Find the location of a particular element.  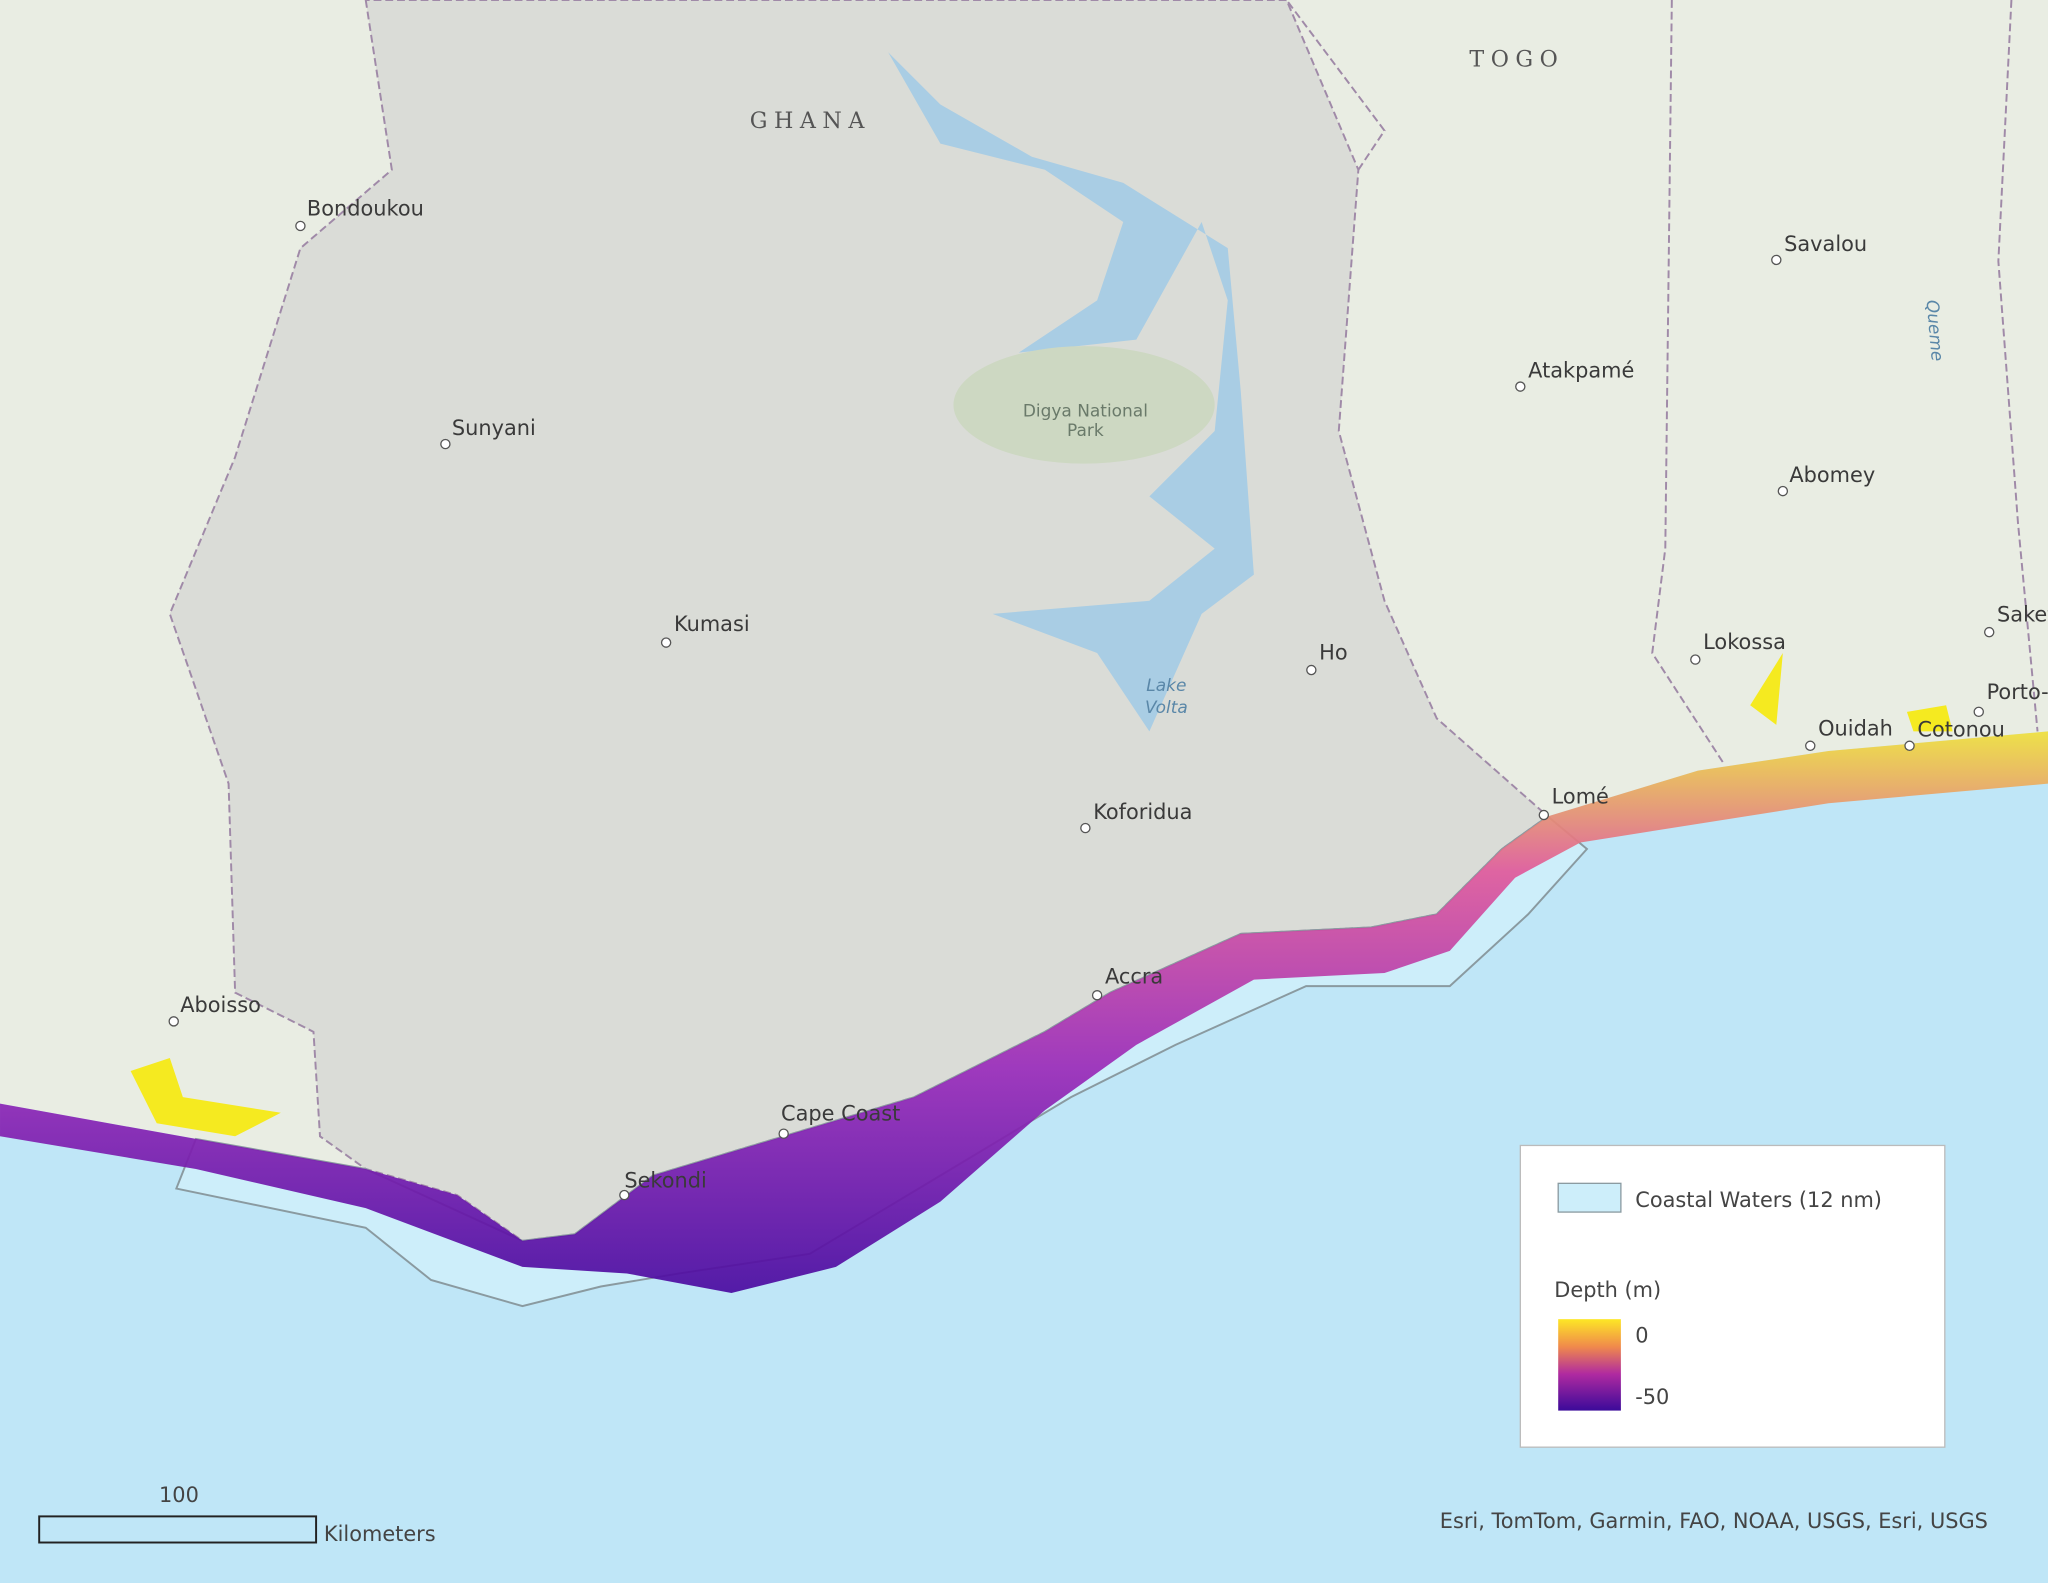

place-label: Ouidah is located at coordinates (1855, 728).